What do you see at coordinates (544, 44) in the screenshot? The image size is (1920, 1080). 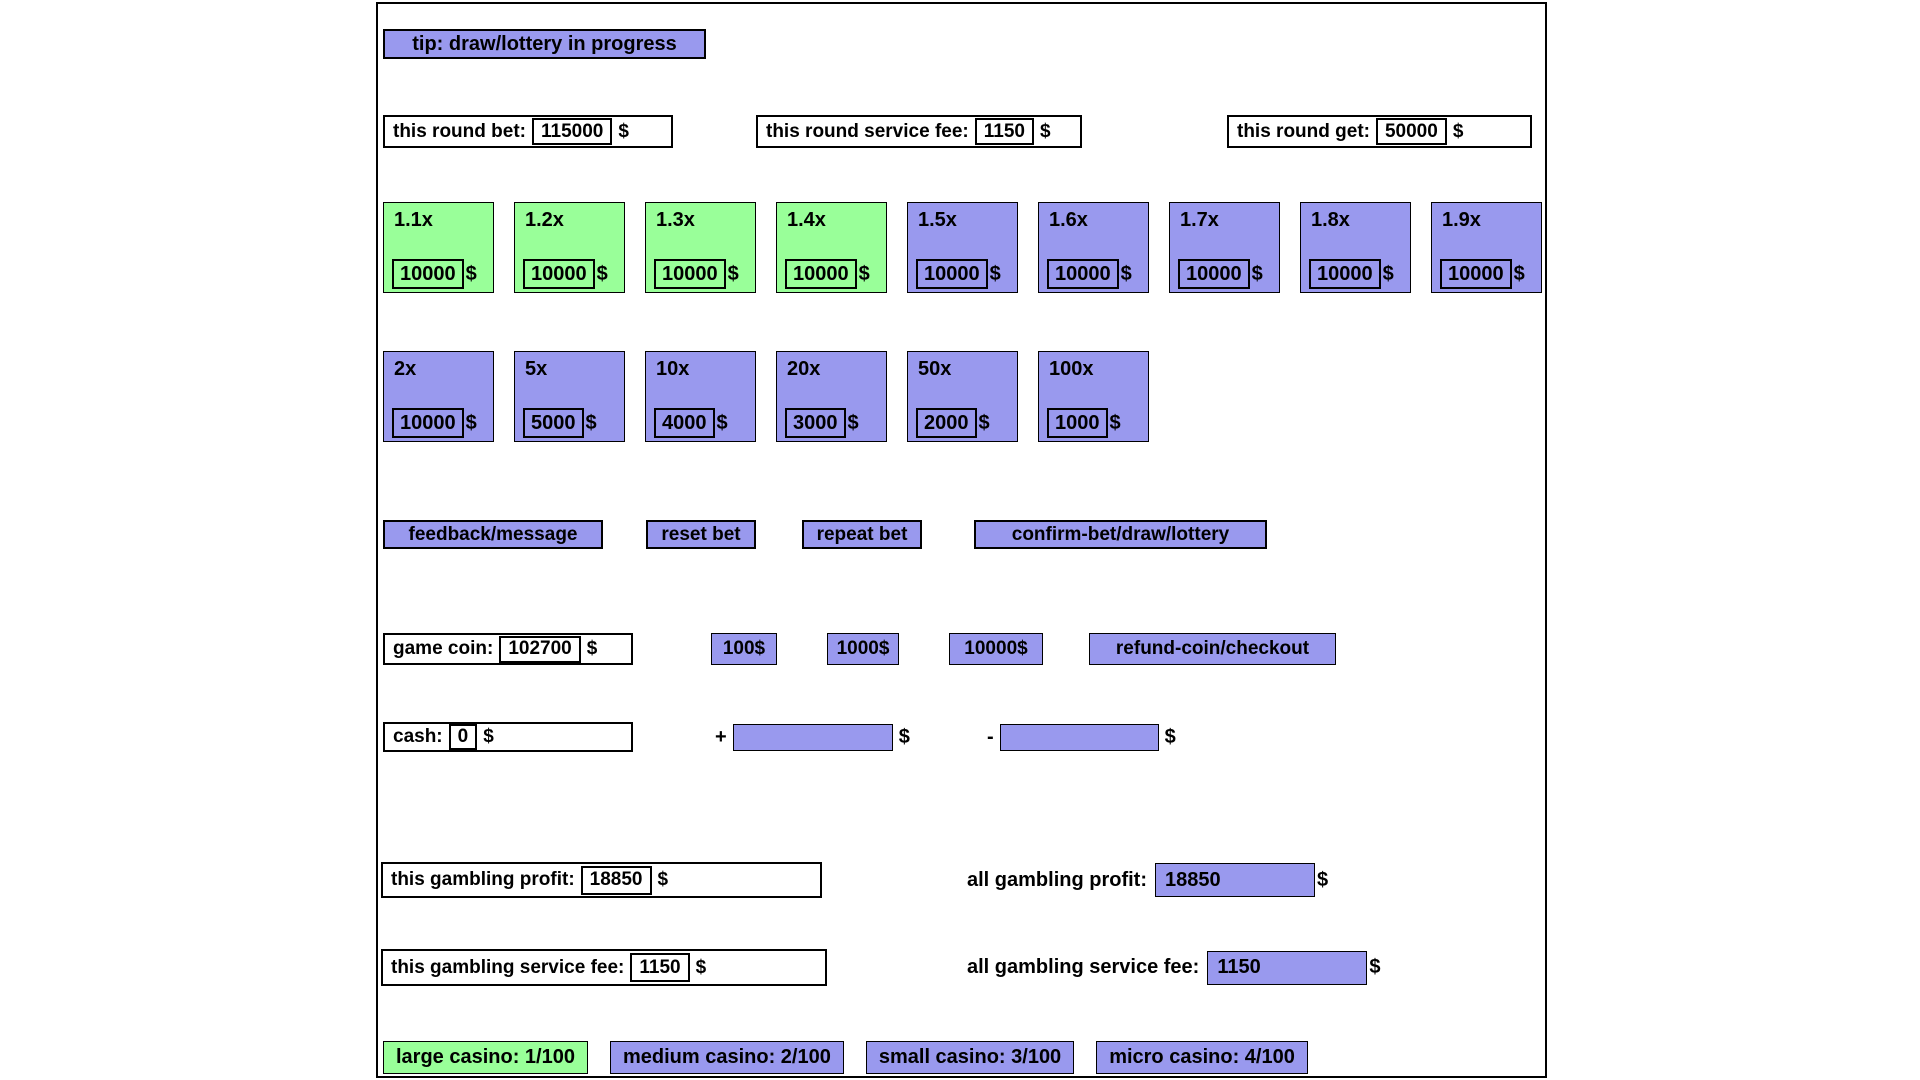 I see `tip-banner: tip: draw/lottery in progress` at bounding box center [544, 44].